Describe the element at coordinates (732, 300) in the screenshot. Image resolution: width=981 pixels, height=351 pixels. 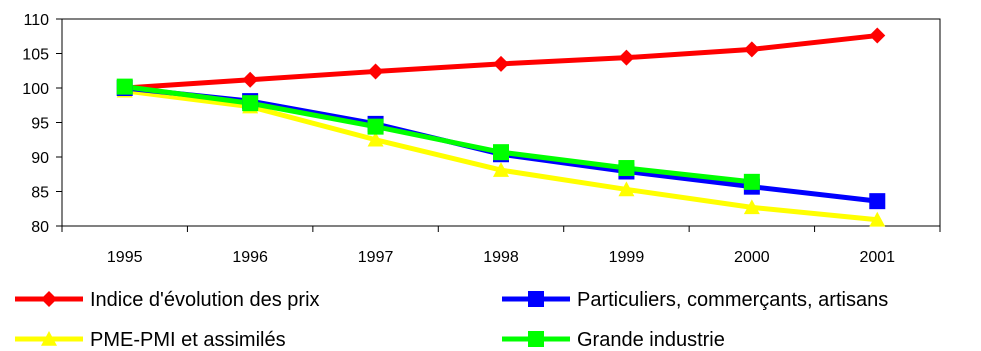
I see `legend-label: Particuliers, commerçants, artisans` at that location.